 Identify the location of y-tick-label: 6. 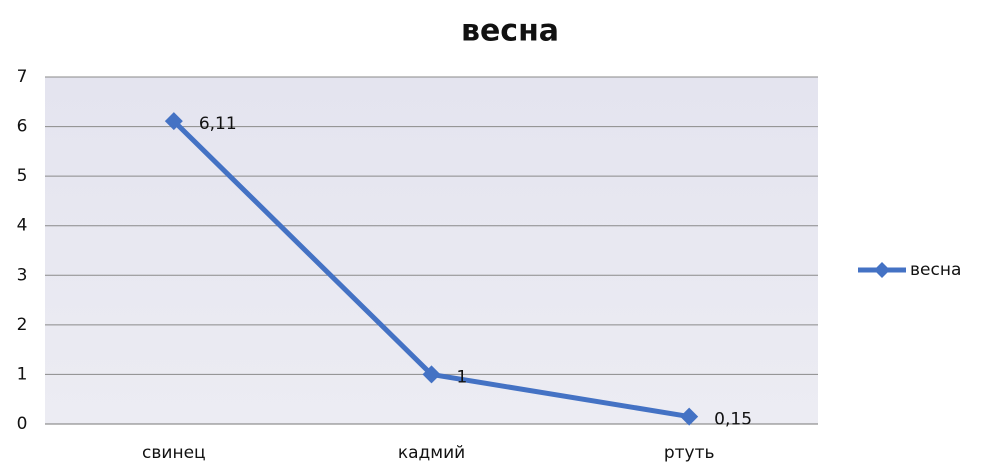
(22, 127).